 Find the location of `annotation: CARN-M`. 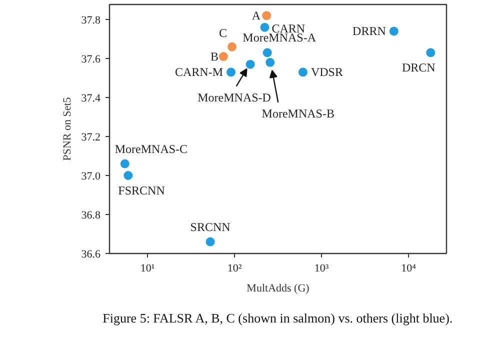

annotation: CARN-M is located at coordinates (199, 72).